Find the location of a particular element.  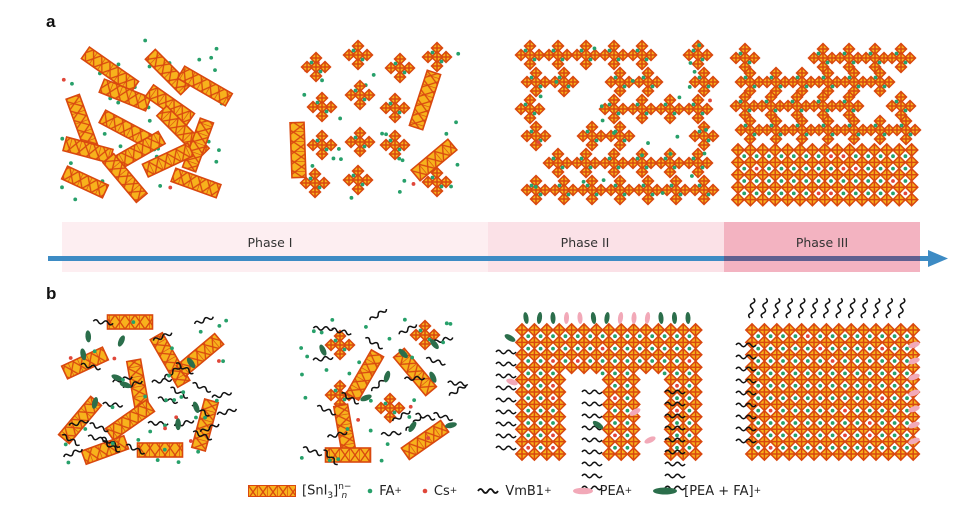

pea-fa-complex is located at coordinates (510, 338).